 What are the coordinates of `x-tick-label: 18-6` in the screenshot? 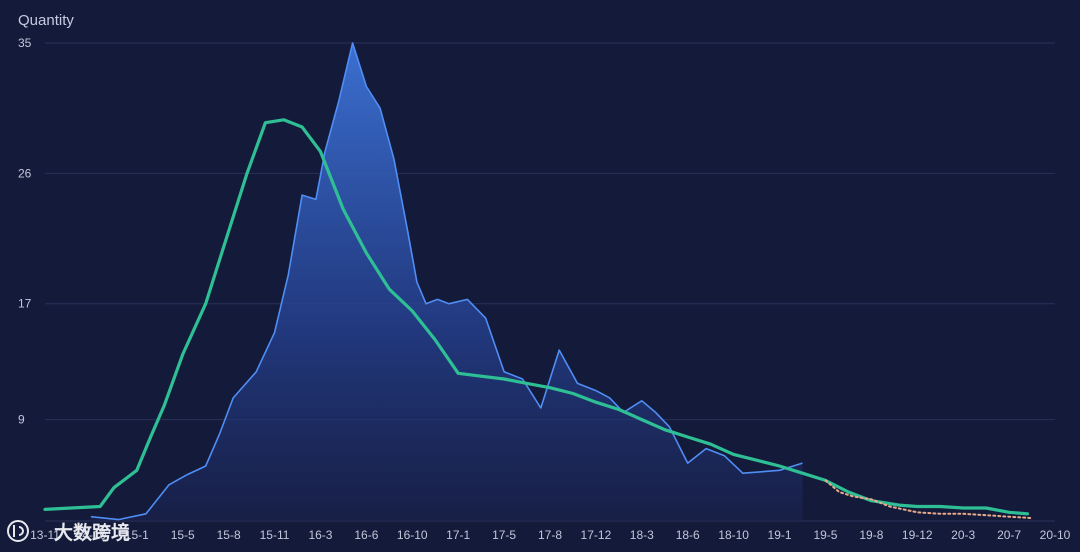 It's located at (688, 535).